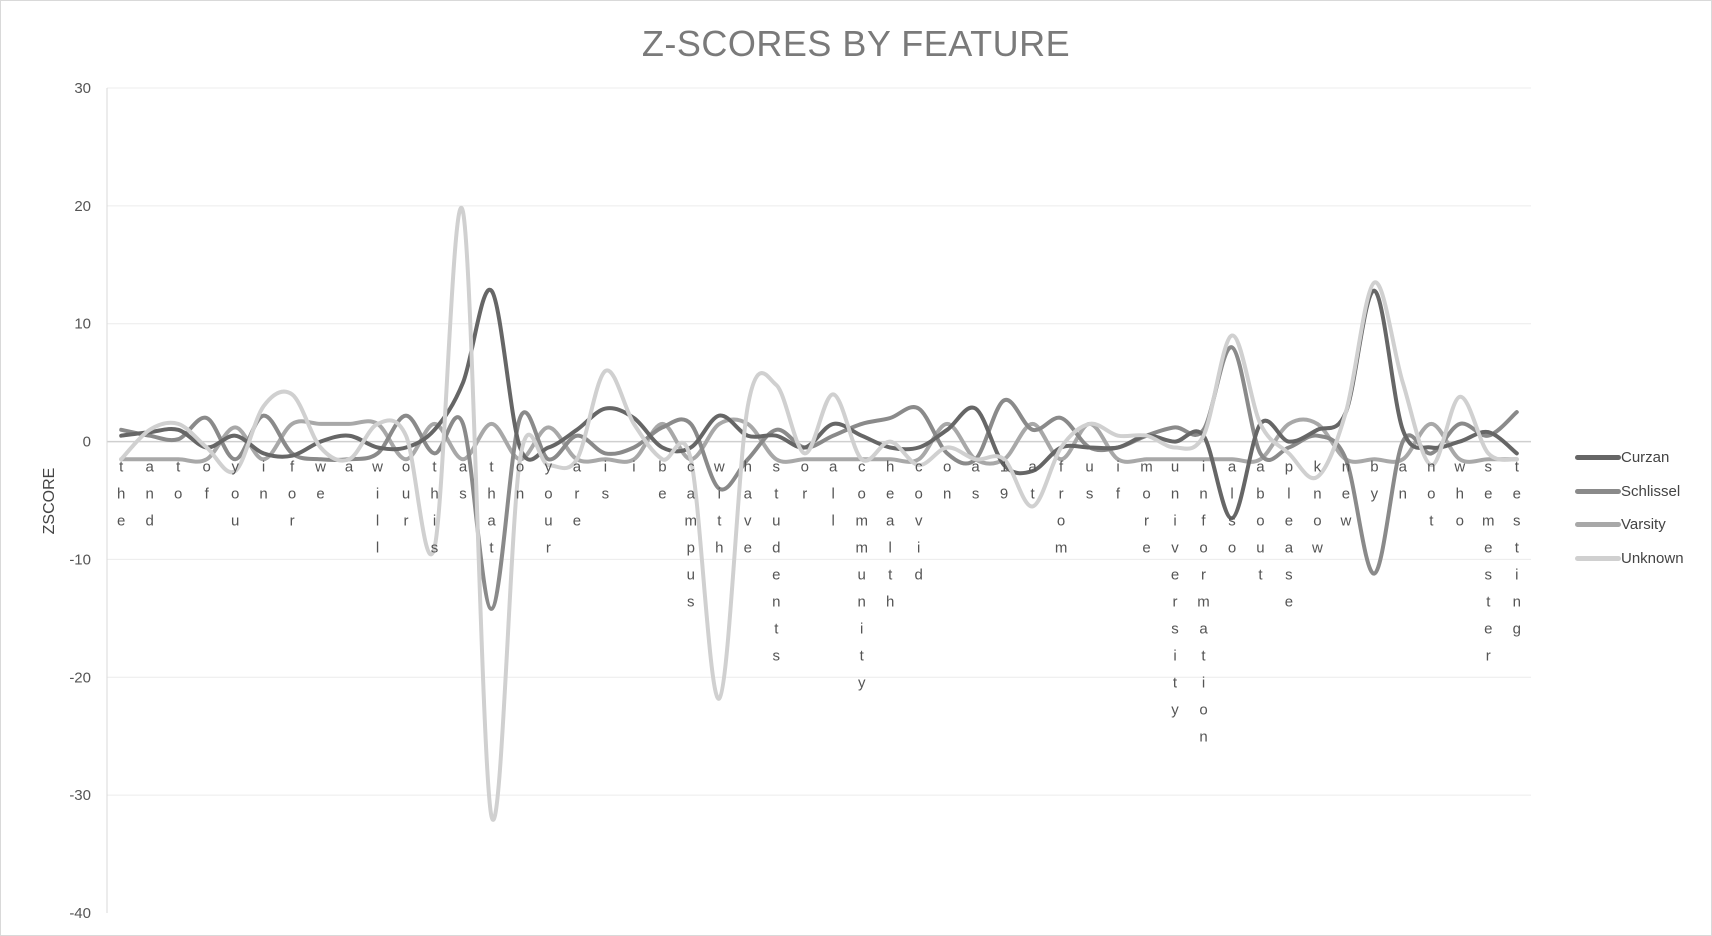  Describe the element at coordinates (80, 501) in the screenshot. I see `y-tick-labels: 30 20 10 0 -10 -20 -30 -40` at that location.